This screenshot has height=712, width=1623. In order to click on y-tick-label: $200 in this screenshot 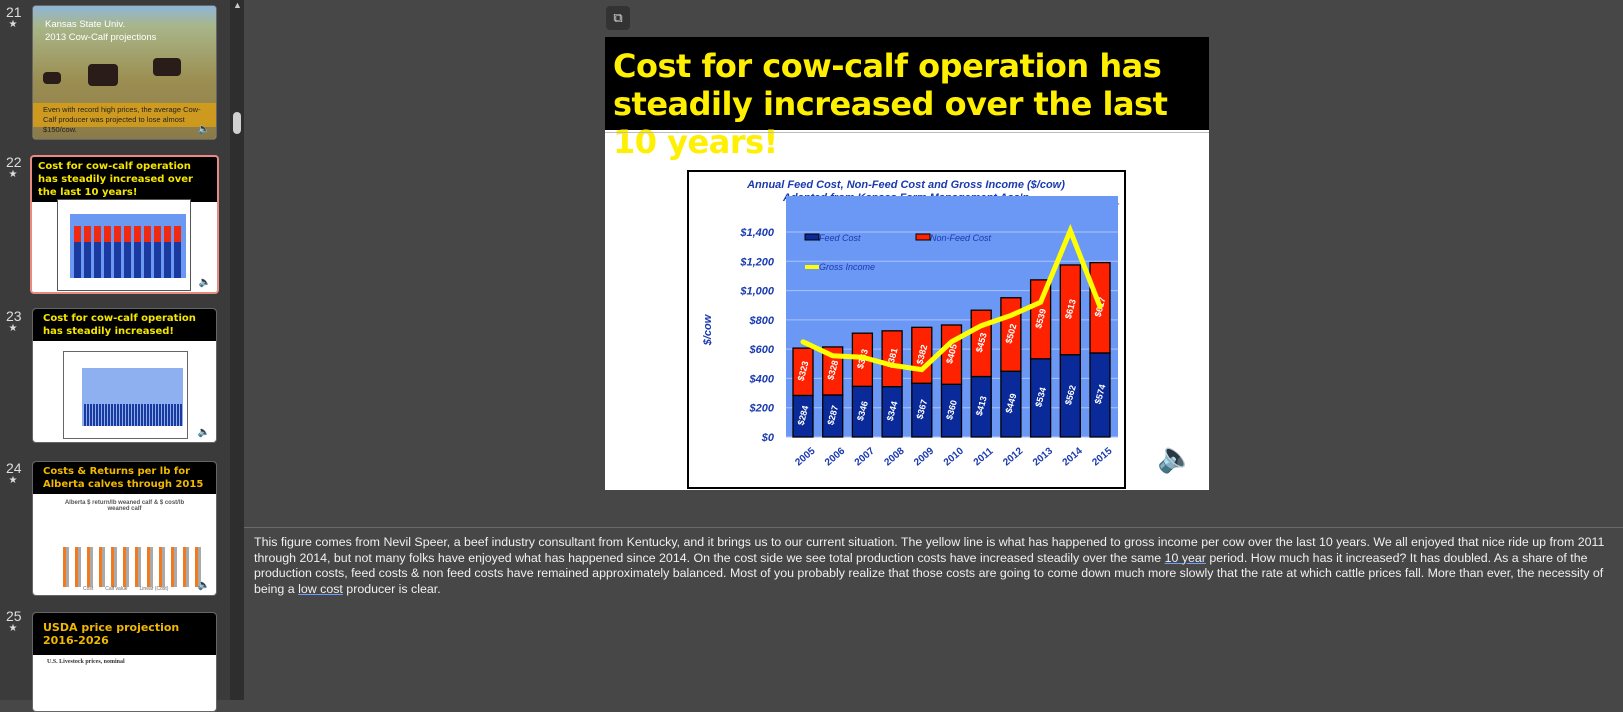, I will do `click(762, 409)`.